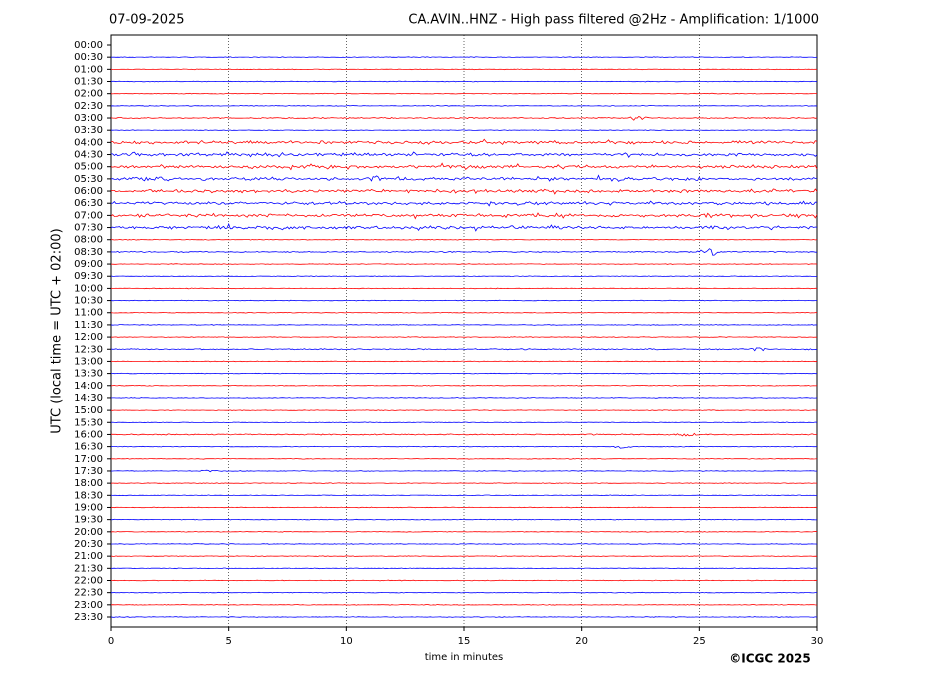 Image resolution: width=927 pixels, height=696 pixels. What do you see at coordinates (88, 252) in the screenshot?
I see `y-tick-label: 08:30` at bounding box center [88, 252].